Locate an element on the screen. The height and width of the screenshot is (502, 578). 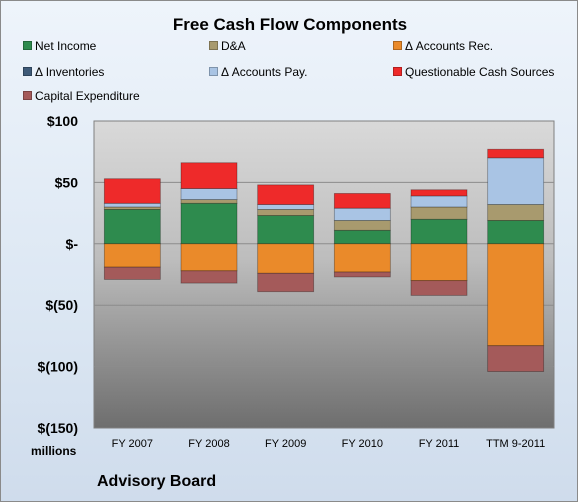
legend-label-inventories: Δ Inventories is located at coordinates (70, 72).